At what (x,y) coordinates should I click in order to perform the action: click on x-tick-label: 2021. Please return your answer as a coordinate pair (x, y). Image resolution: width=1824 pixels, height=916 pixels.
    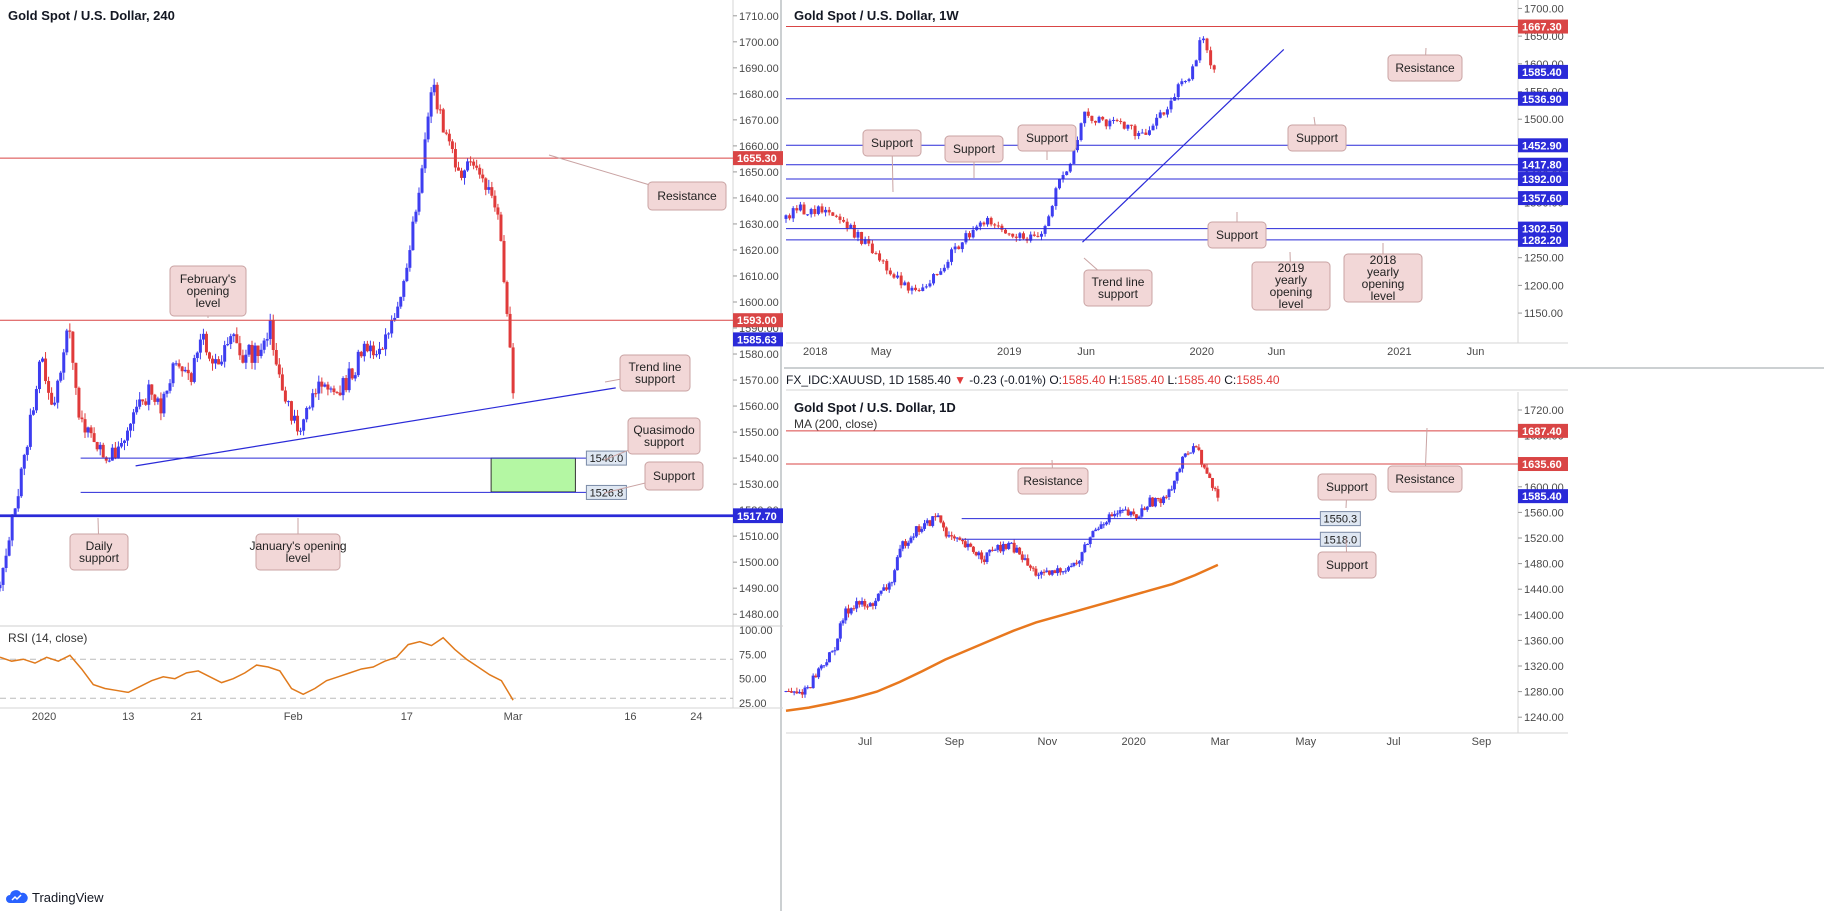
    Looking at the image, I should click on (1399, 352).